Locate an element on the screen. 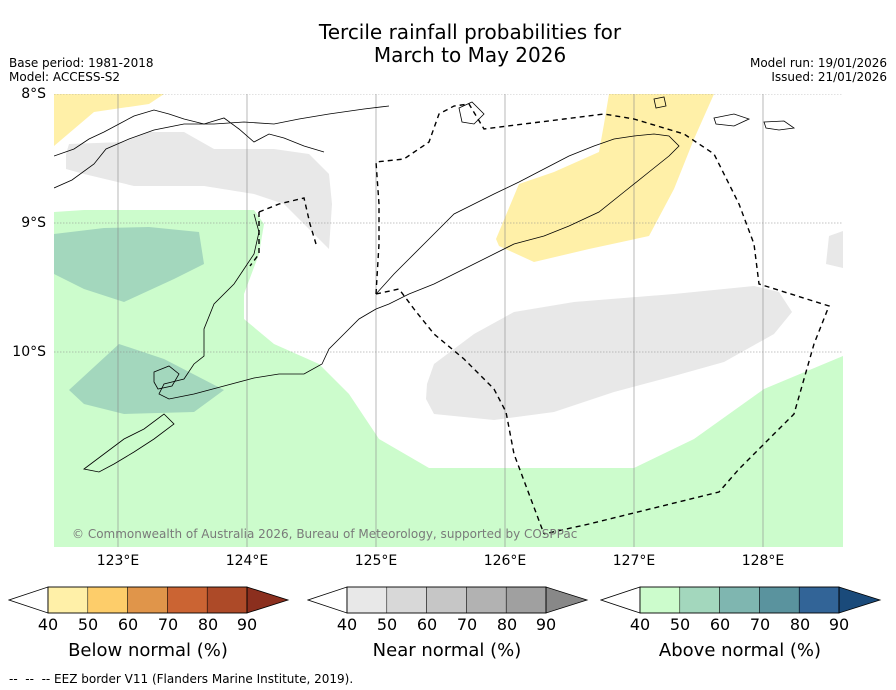 The image size is (896, 690). colorbar-near-label: Near normal (%) is located at coordinates (447, 650).